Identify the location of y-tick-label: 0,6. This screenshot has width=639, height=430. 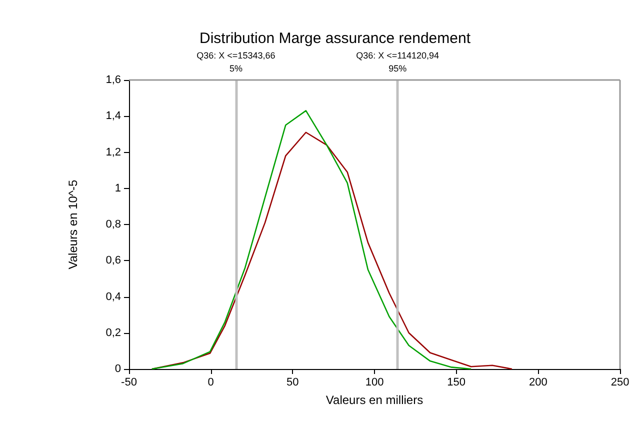
(113, 260).